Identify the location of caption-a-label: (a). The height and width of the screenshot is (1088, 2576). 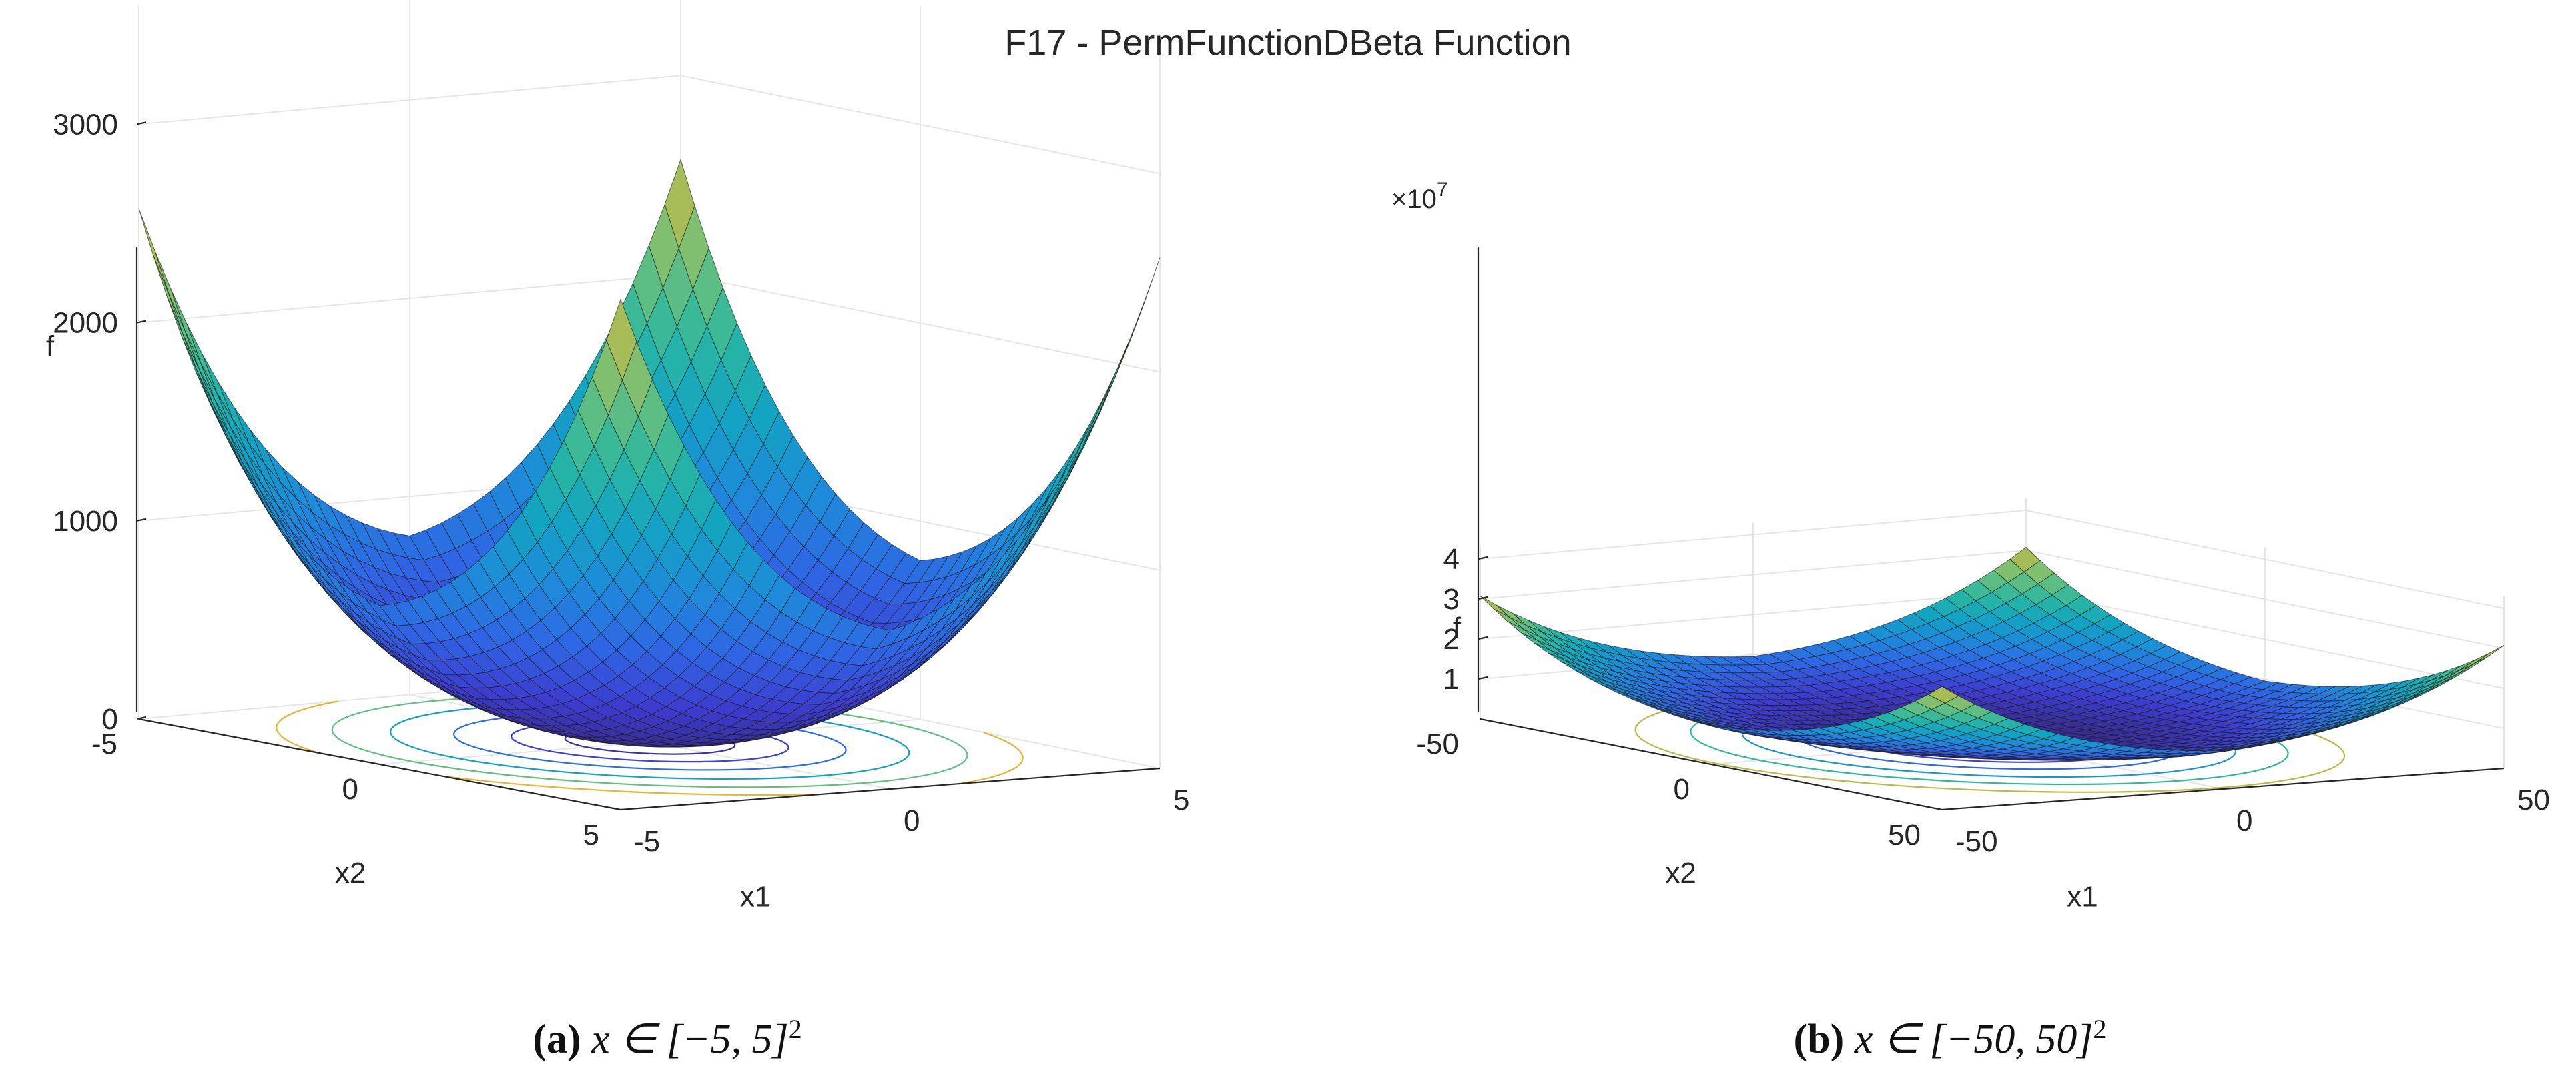
(557, 1039).